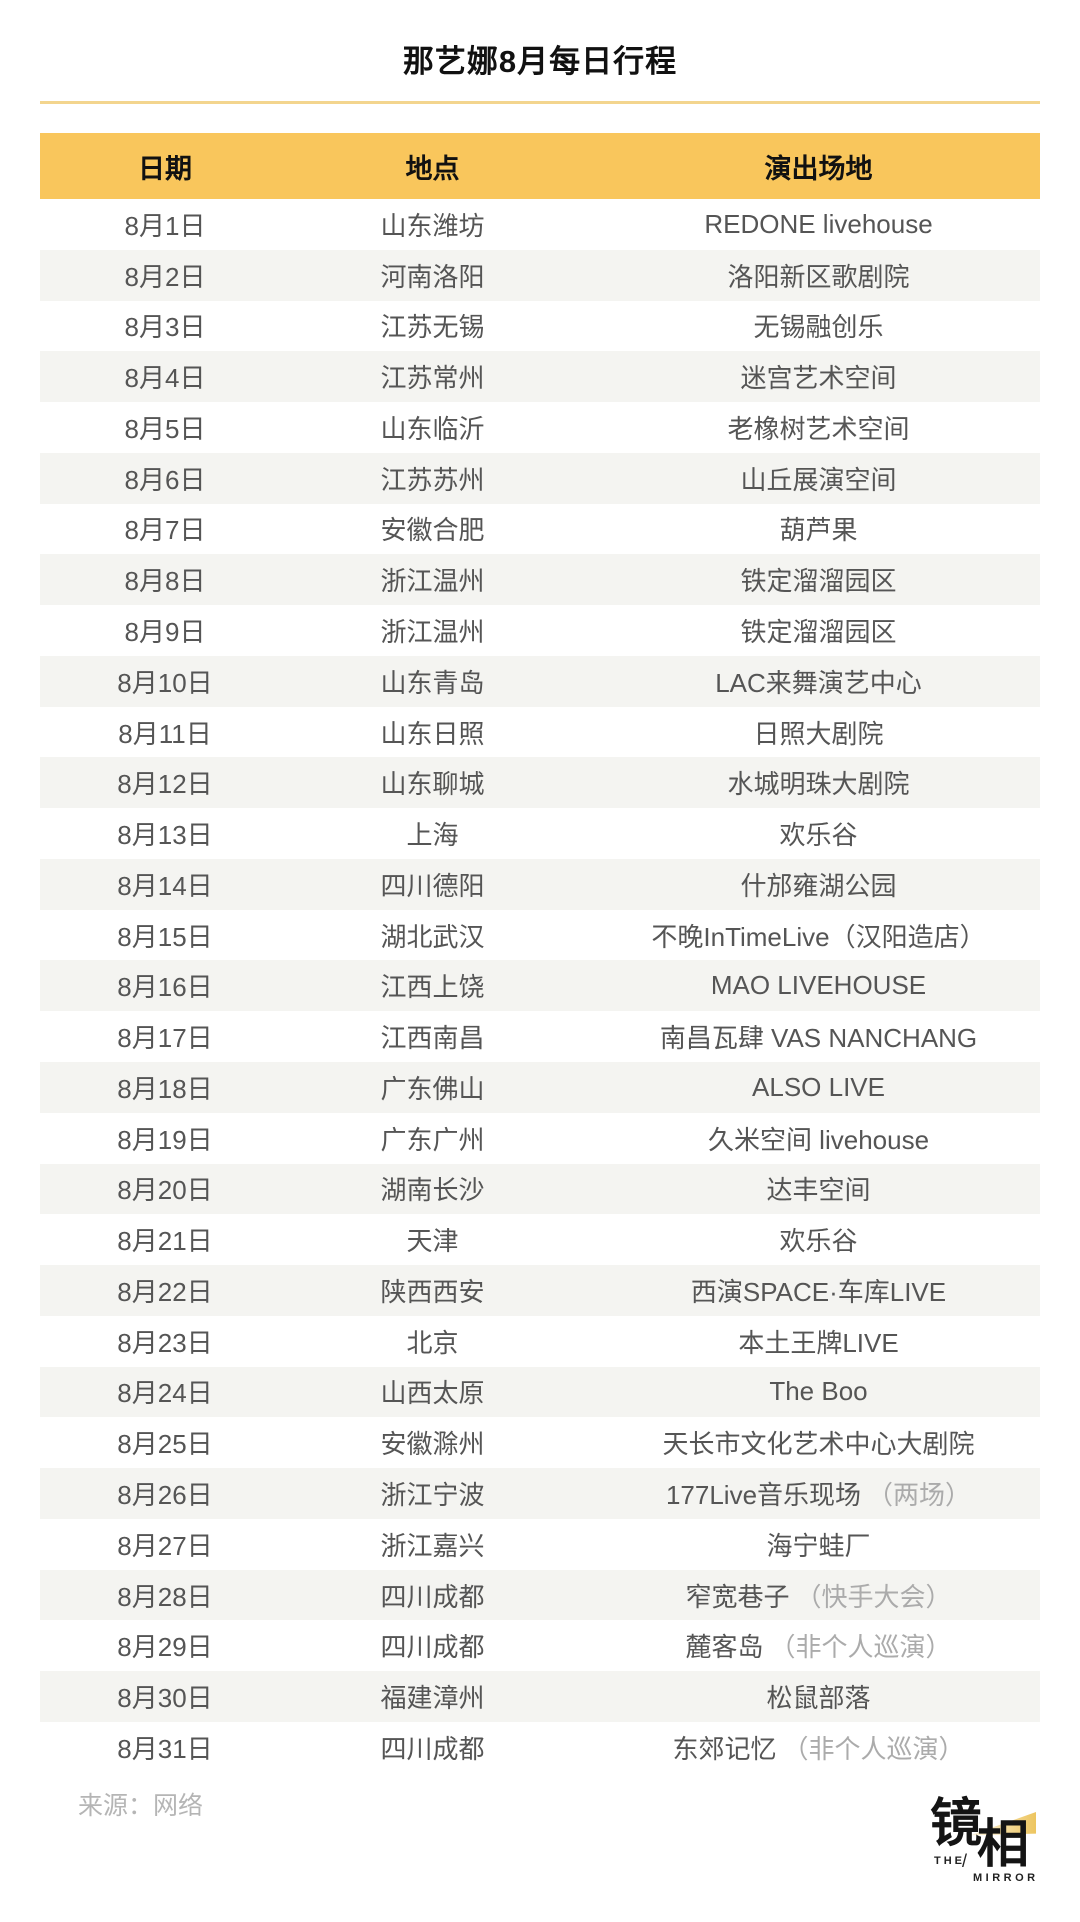 This screenshot has height=1922, width=1080. What do you see at coordinates (165, 378) in the screenshot?
I see `cell-date: 8月4日` at bounding box center [165, 378].